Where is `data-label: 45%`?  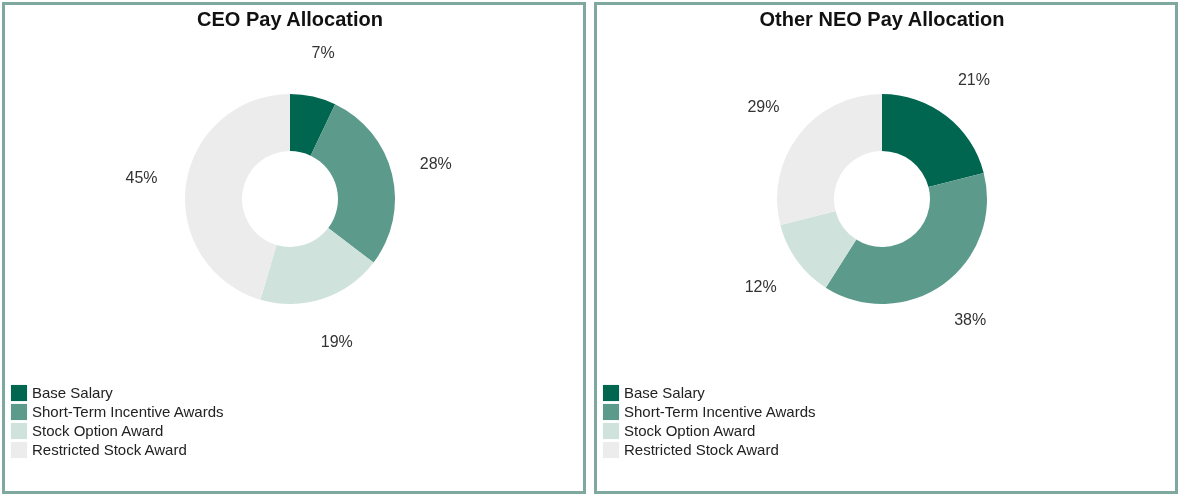
data-label: 45% is located at coordinates (141, 177).